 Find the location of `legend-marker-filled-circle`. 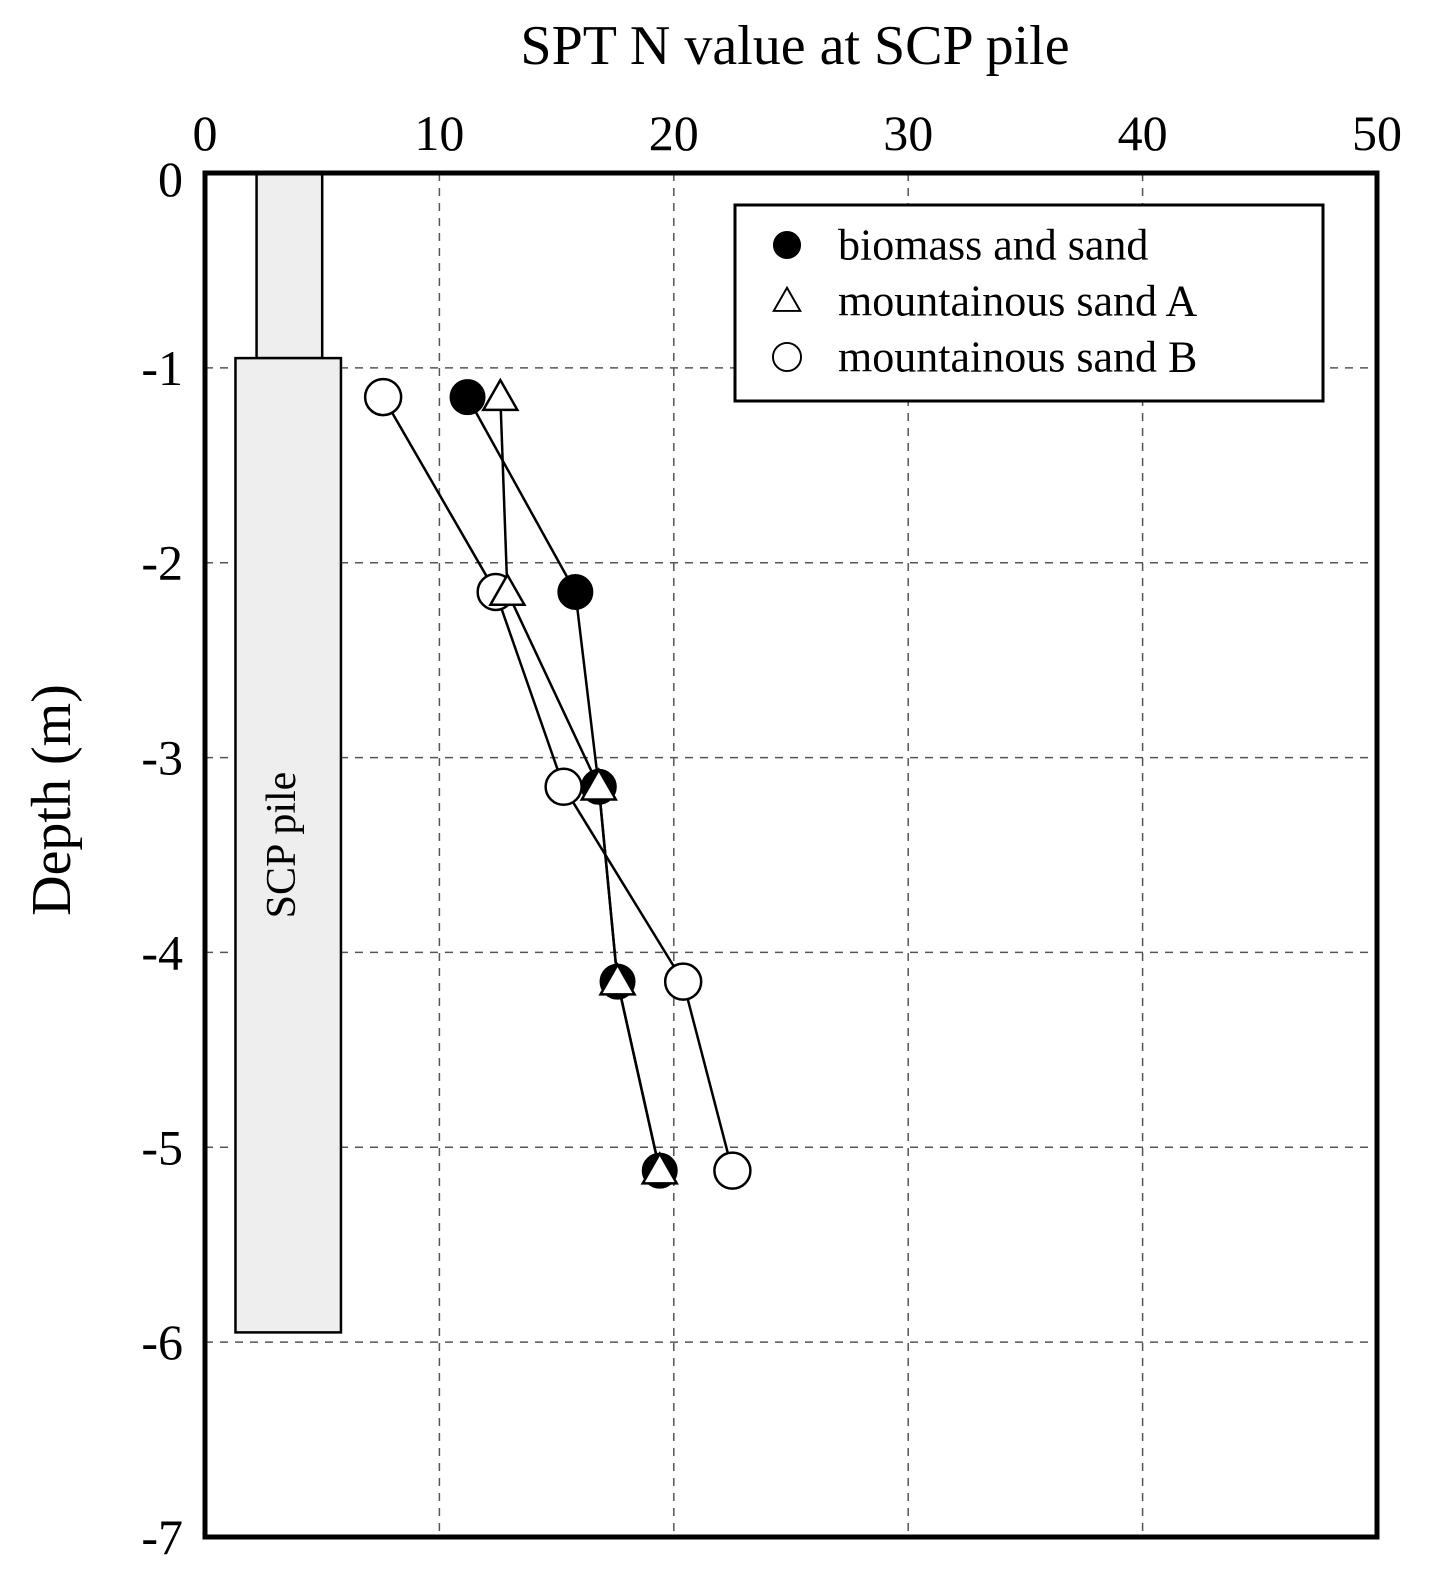

legend-marker-filled-circle is located at coordinates (787, 245).